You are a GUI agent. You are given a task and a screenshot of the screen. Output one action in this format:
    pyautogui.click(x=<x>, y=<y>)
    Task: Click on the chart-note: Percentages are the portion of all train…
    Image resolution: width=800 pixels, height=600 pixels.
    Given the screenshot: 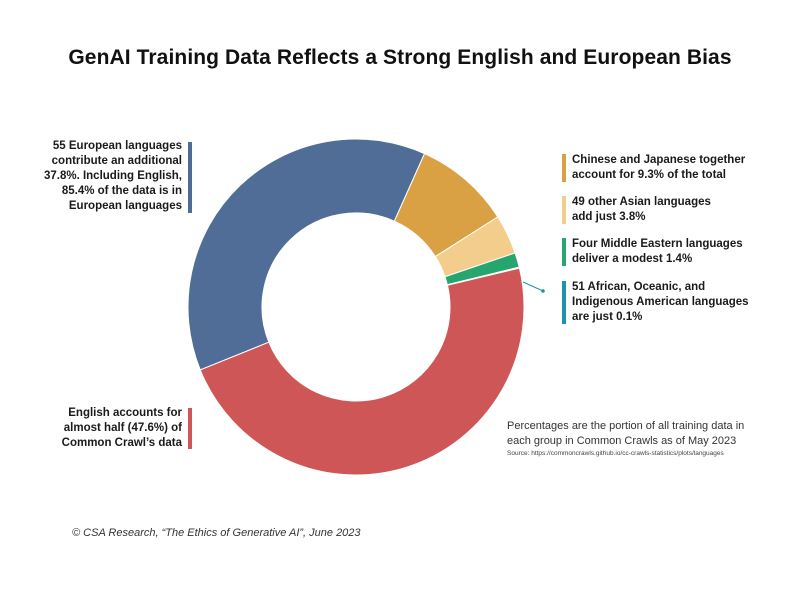 What is the action you would take?
    pyautogui.click(x=642, y=434)
    